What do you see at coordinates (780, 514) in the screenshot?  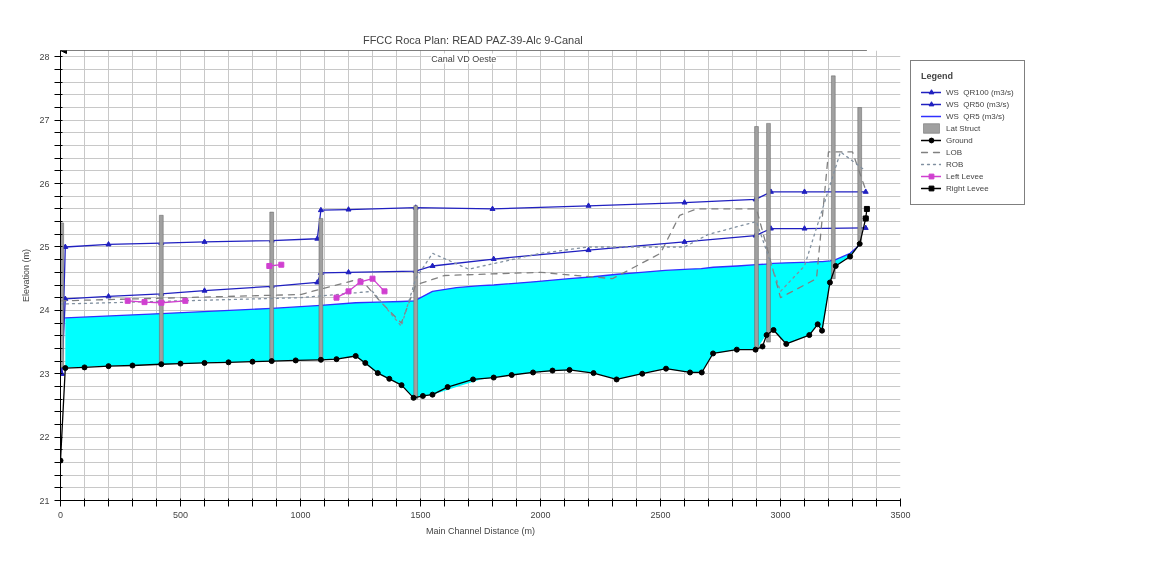 I see `x-tick-label: 3000` at bounding box center [780, 514].